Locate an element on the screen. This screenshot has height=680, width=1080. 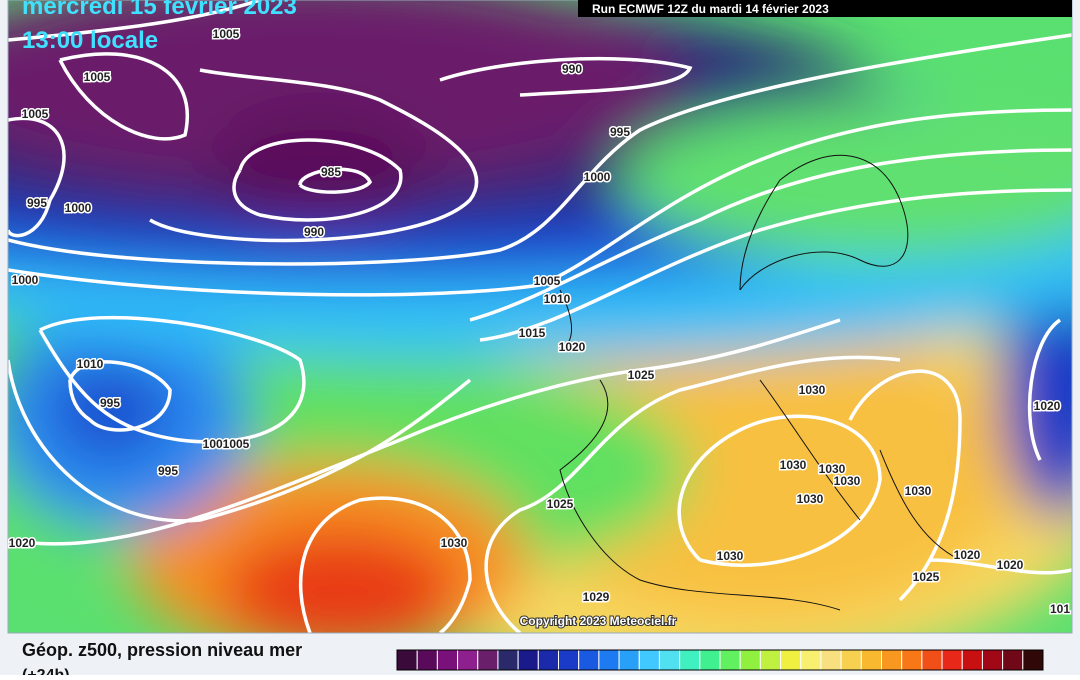
copyright: Copyright 2023 Meteociel.fr is located at coordinates (598, 621).